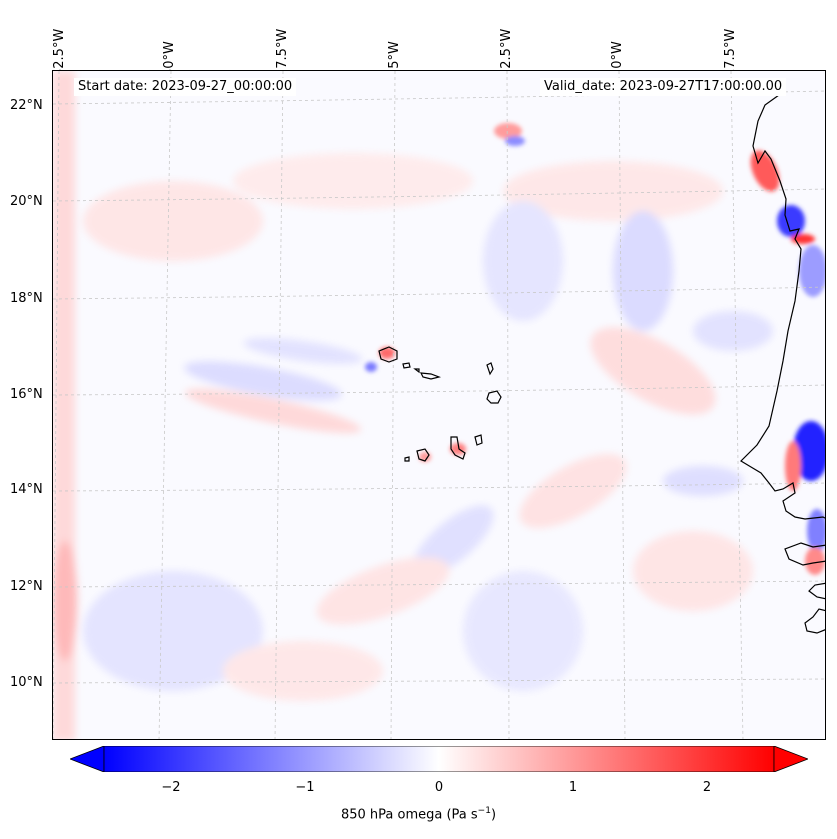  I want to click on colorbar-graphic, so click(439, 760).